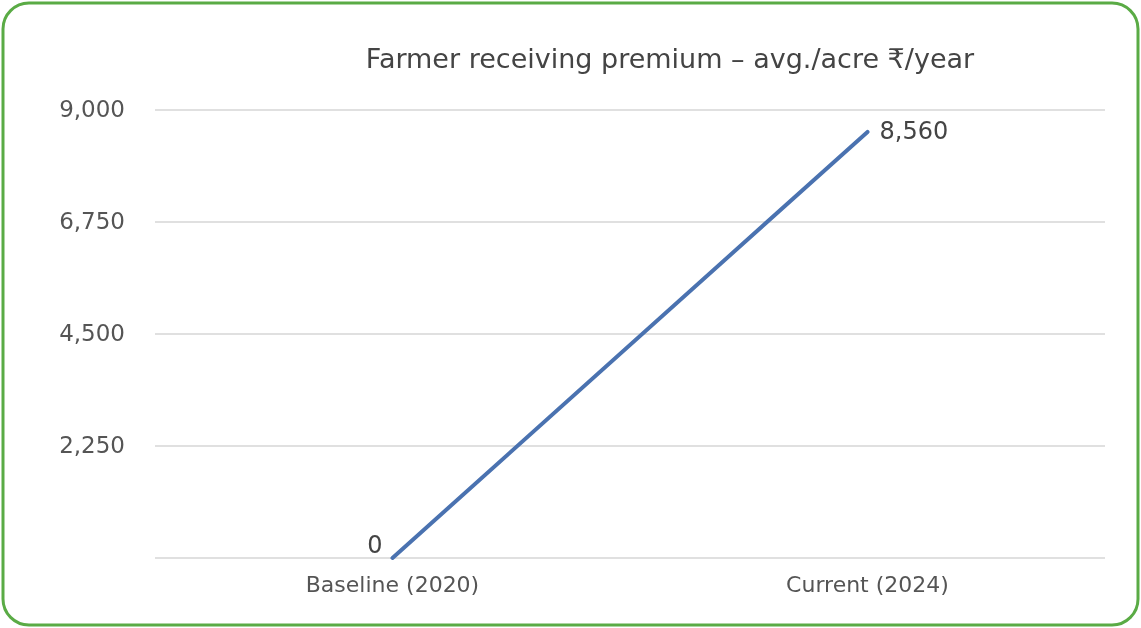 The width and height of the screenshot is (1141, 628). I want to click on y-tick-label: 9,000, so click(92, 108).